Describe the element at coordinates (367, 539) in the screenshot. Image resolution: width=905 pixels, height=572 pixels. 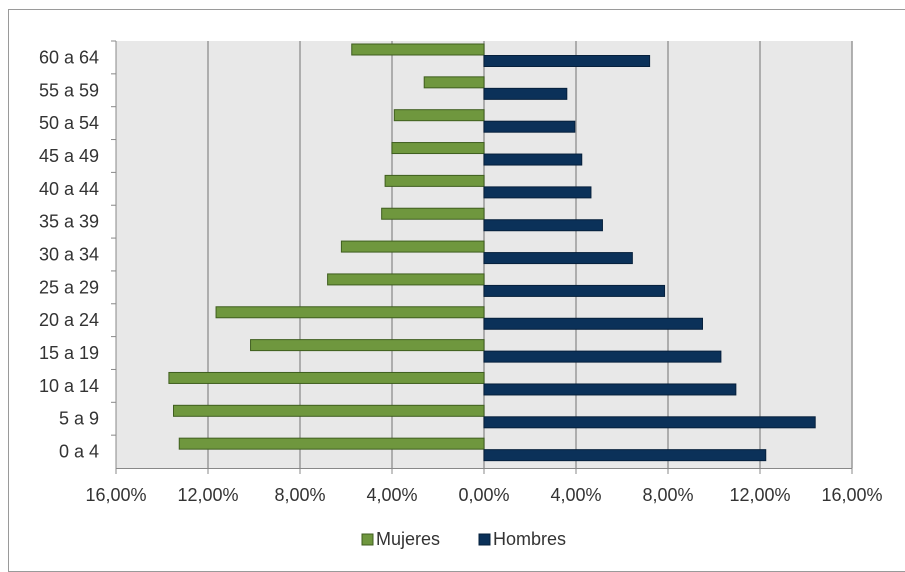
I see `legend-swatch-mujeres` at that location.